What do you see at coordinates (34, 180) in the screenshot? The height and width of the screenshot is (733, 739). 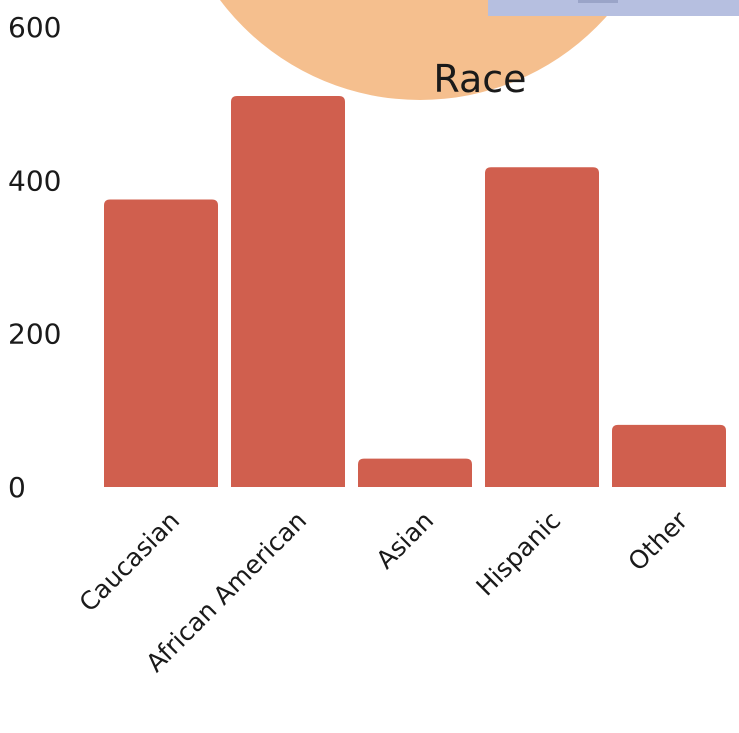 I see `y-tick-label: 400` at bounding box center [34, 180].